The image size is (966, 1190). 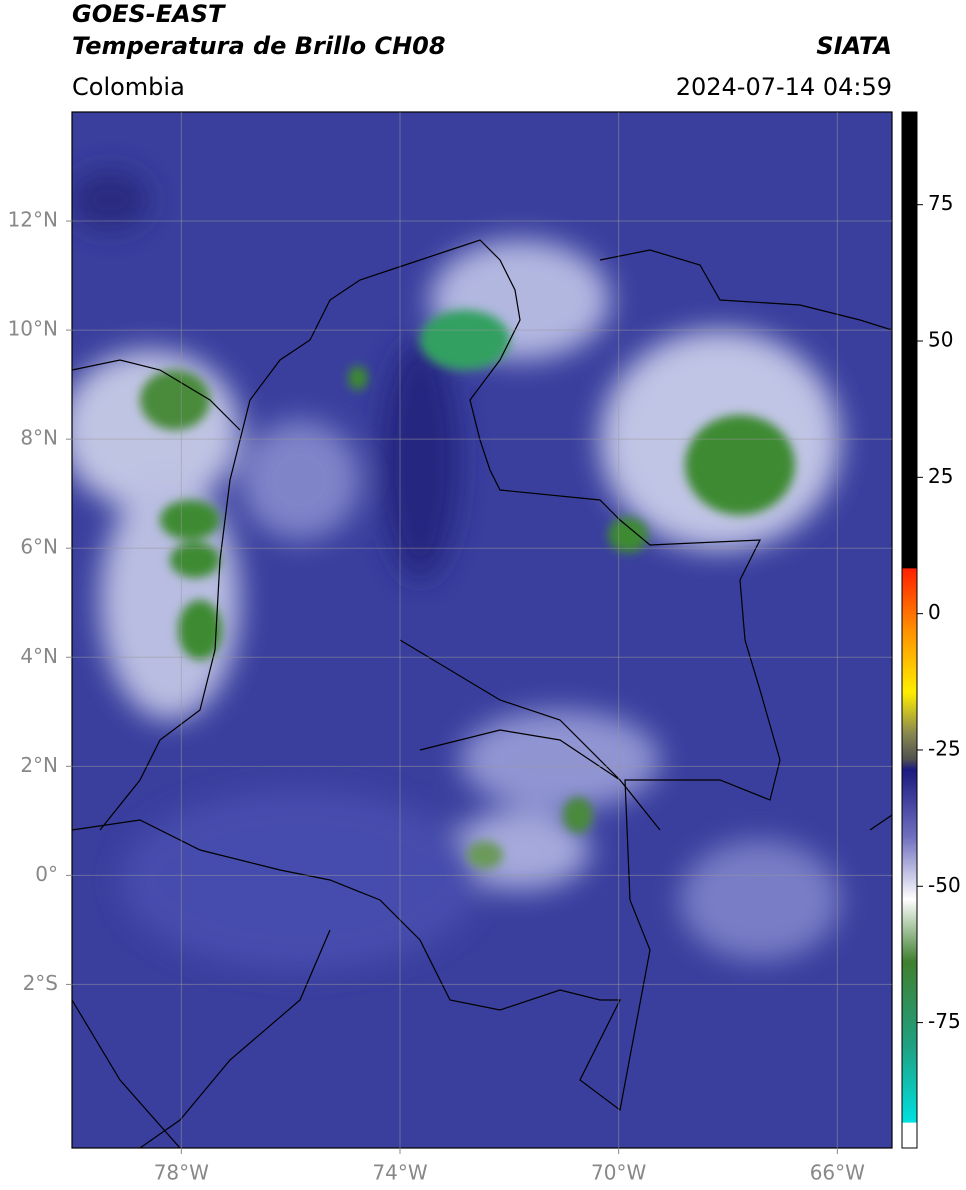 I want to click on lat-tick-label: 6°N, so click(x=39, y=547).